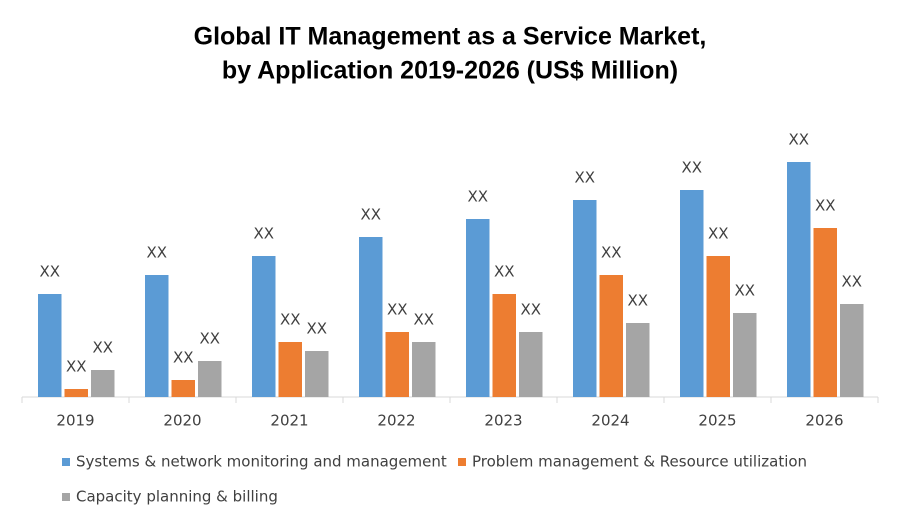 This screenshot has height=525, width=900. Describe the element at coordinates (182, 421) in the screenshot. I see `x-tick-label: 2020` at that location.